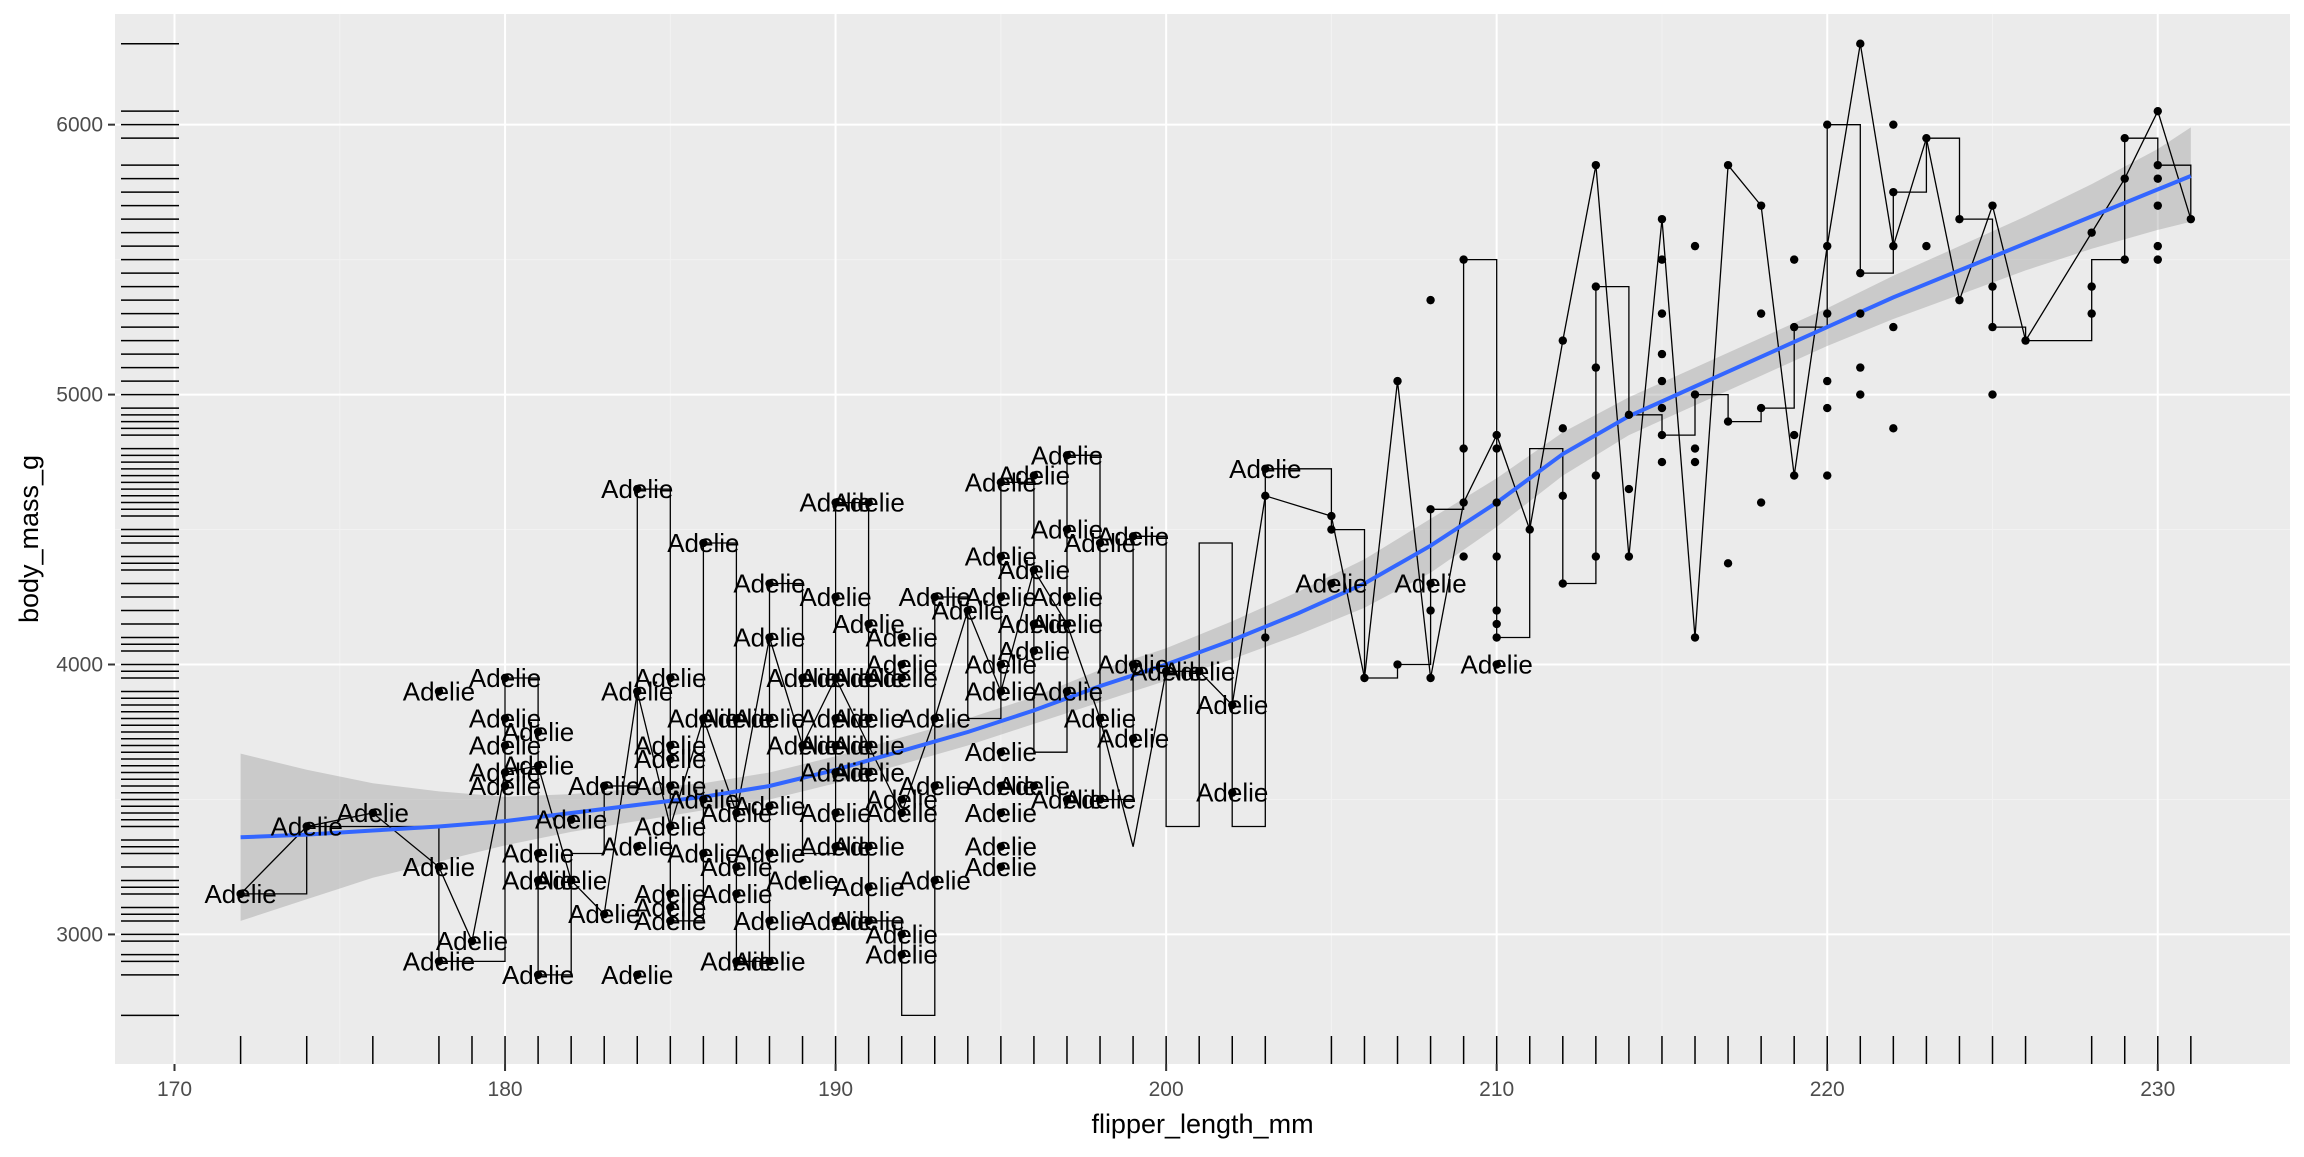  Describe the element at coordinates (79, 395) in the screenshot. I see `y-tick-label: 5000` at that location.